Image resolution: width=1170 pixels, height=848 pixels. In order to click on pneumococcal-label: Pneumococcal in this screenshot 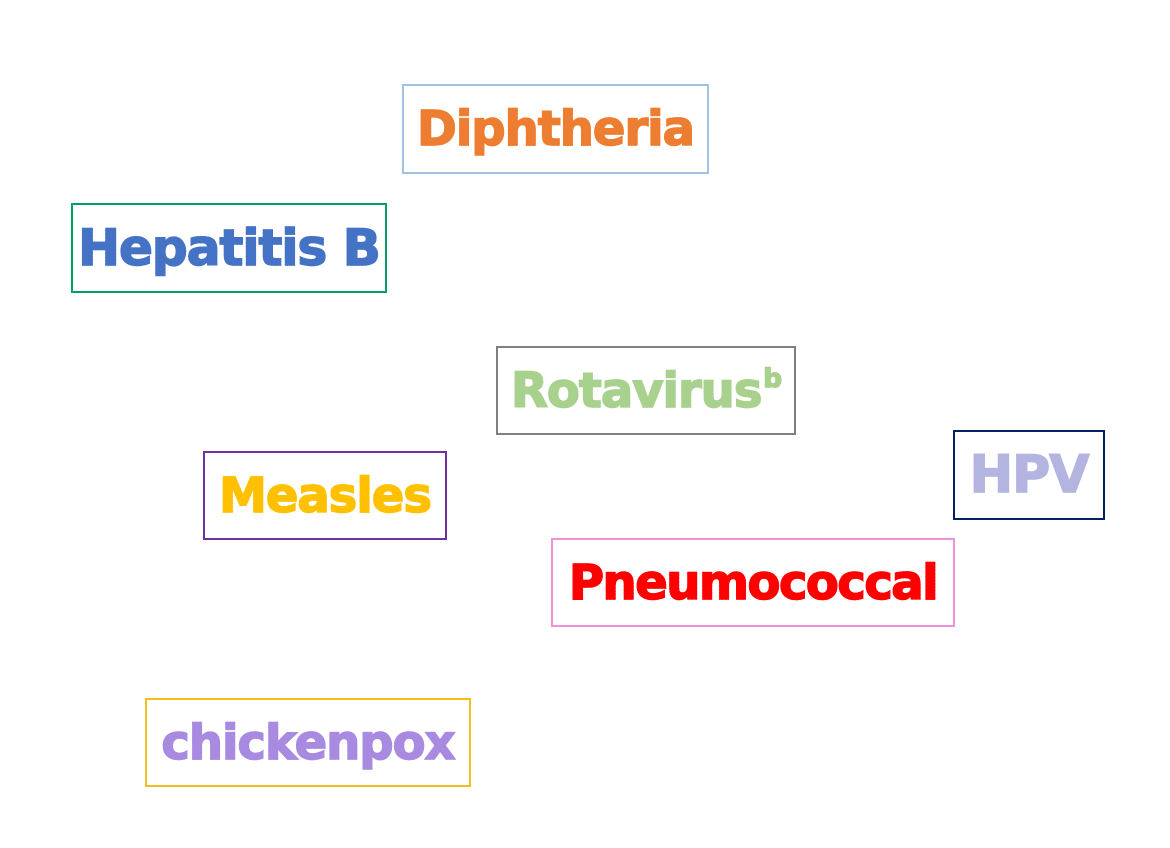, I will do `click(753, 582)`.